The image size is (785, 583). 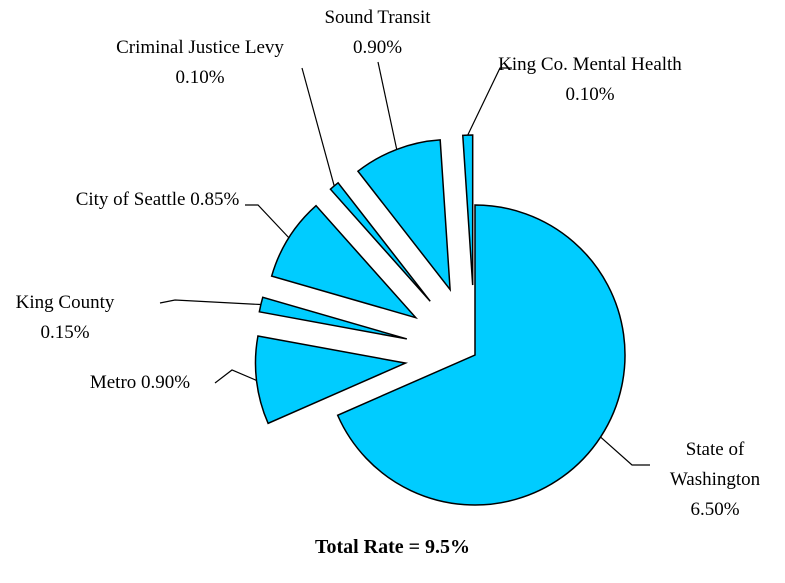 I want to click on category-name: King County, so click(x=65, y=302).